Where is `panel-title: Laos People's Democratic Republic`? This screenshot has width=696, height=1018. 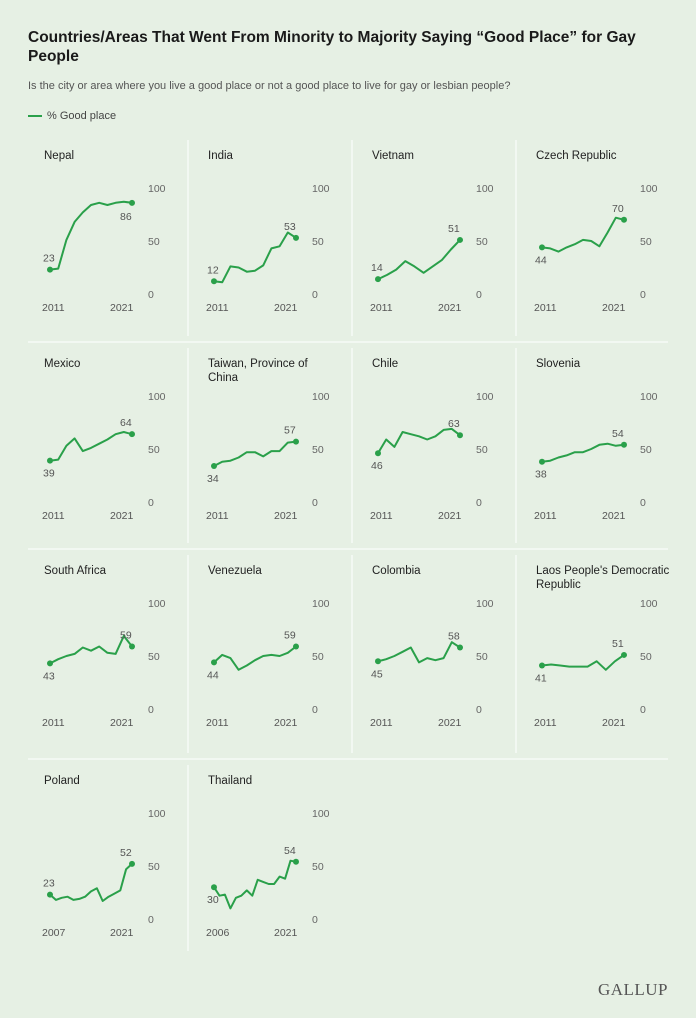
panel-title: Laos People's Democratic Republic is located at coordinates (602, 578).